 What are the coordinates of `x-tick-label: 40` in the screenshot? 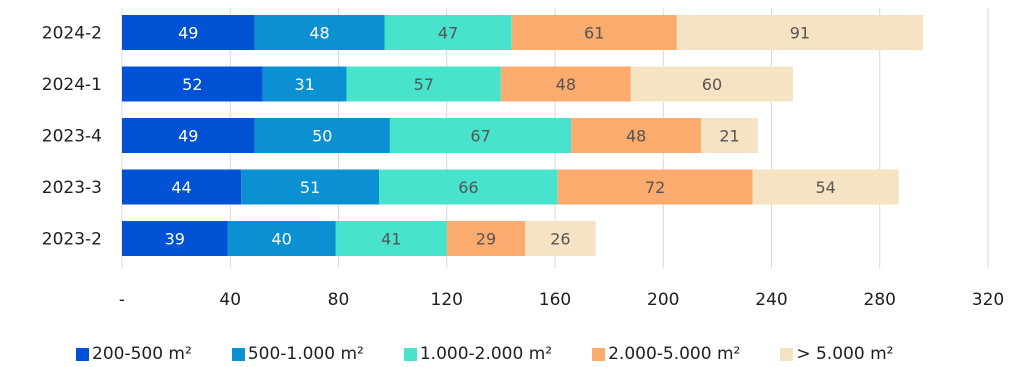 It's located at (230, 300).